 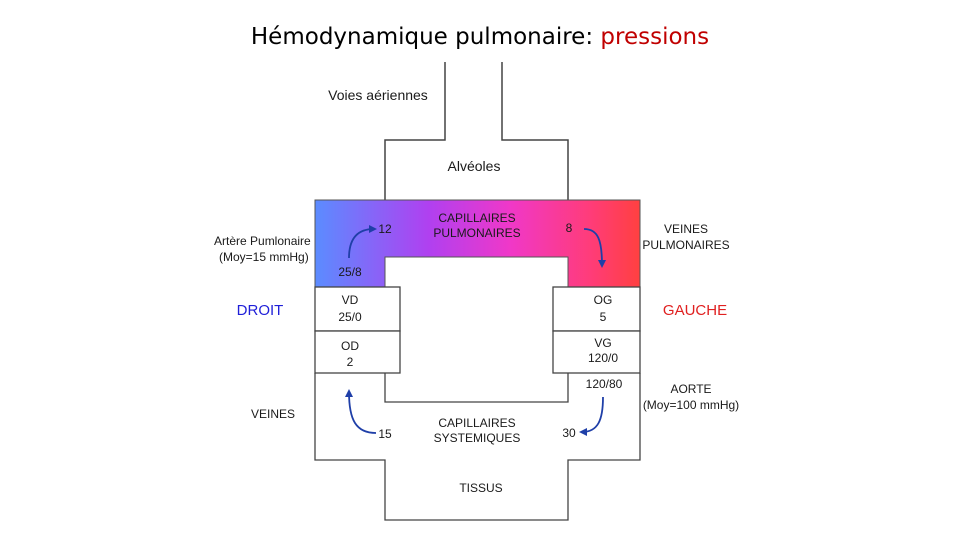 I want to click on chamber-og, so click(x=596, y=309).